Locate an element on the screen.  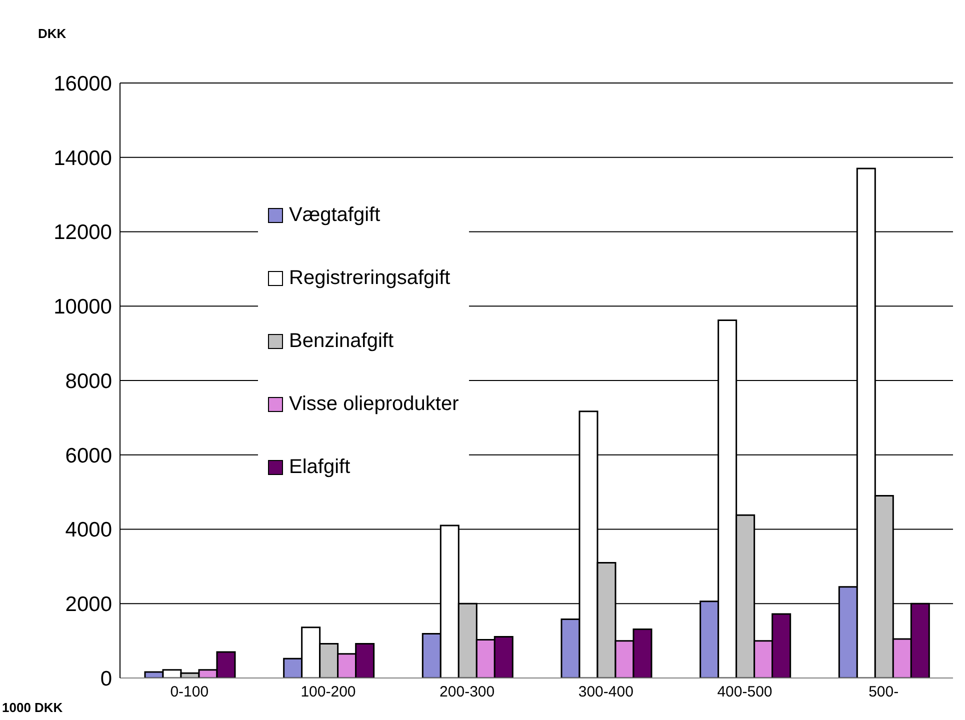
y-axis-title: DKK is located at coordinates (52, 33).